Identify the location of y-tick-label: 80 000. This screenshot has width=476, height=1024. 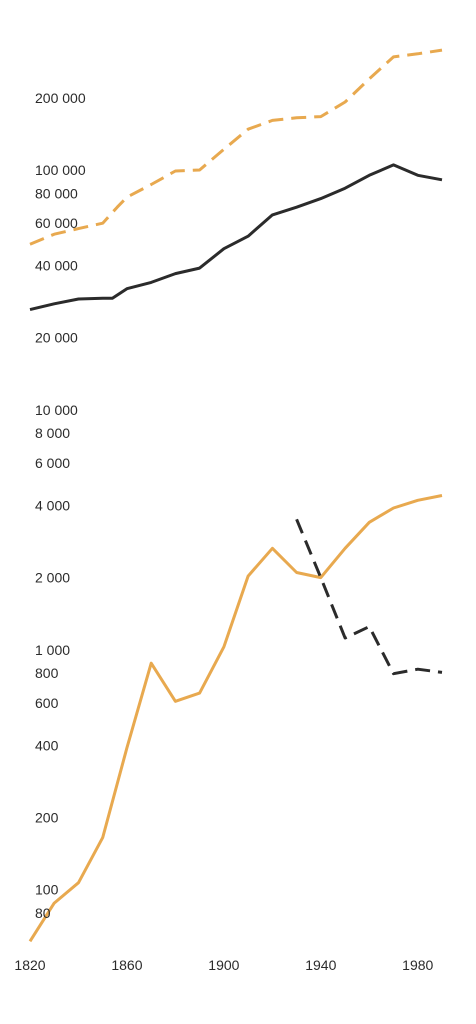
(56, 193).